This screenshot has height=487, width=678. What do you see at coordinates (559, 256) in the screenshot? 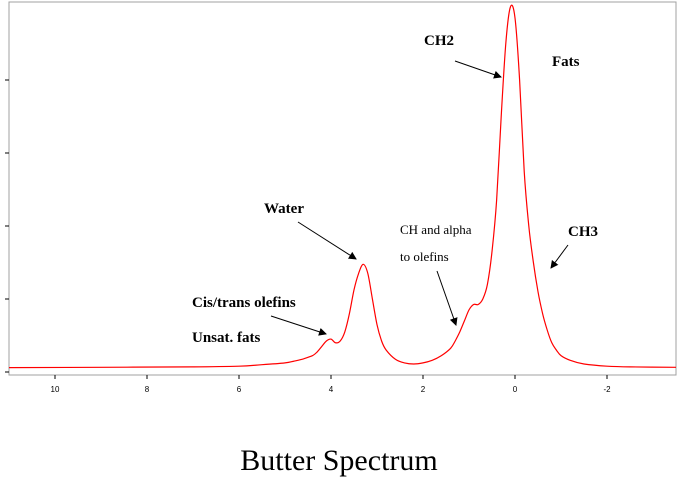
I see `ch3-arrow` at bounding box center [559, 256].